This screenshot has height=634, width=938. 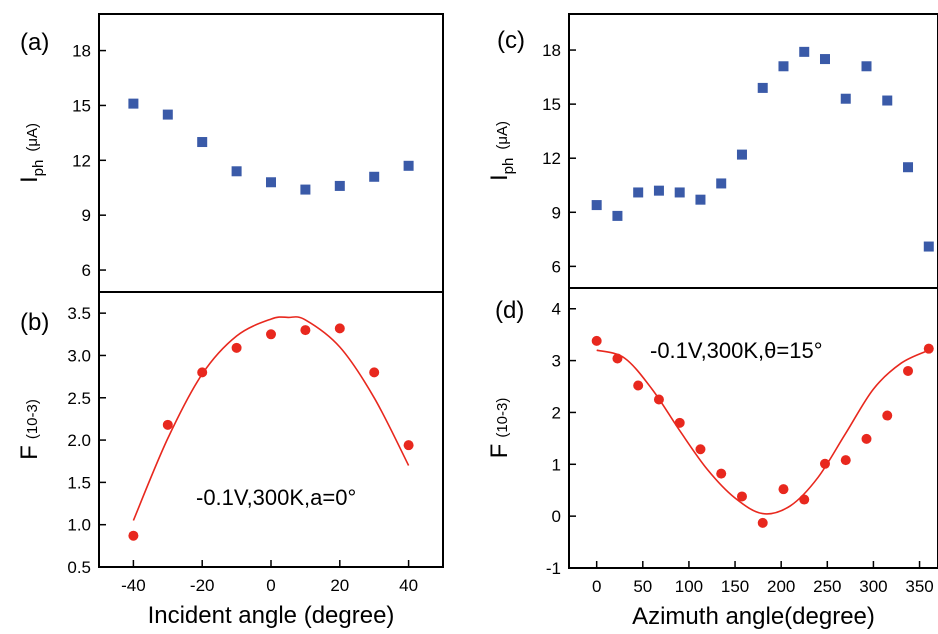 I want to click on x-tick-label: -20, so click(x=202, y=585).